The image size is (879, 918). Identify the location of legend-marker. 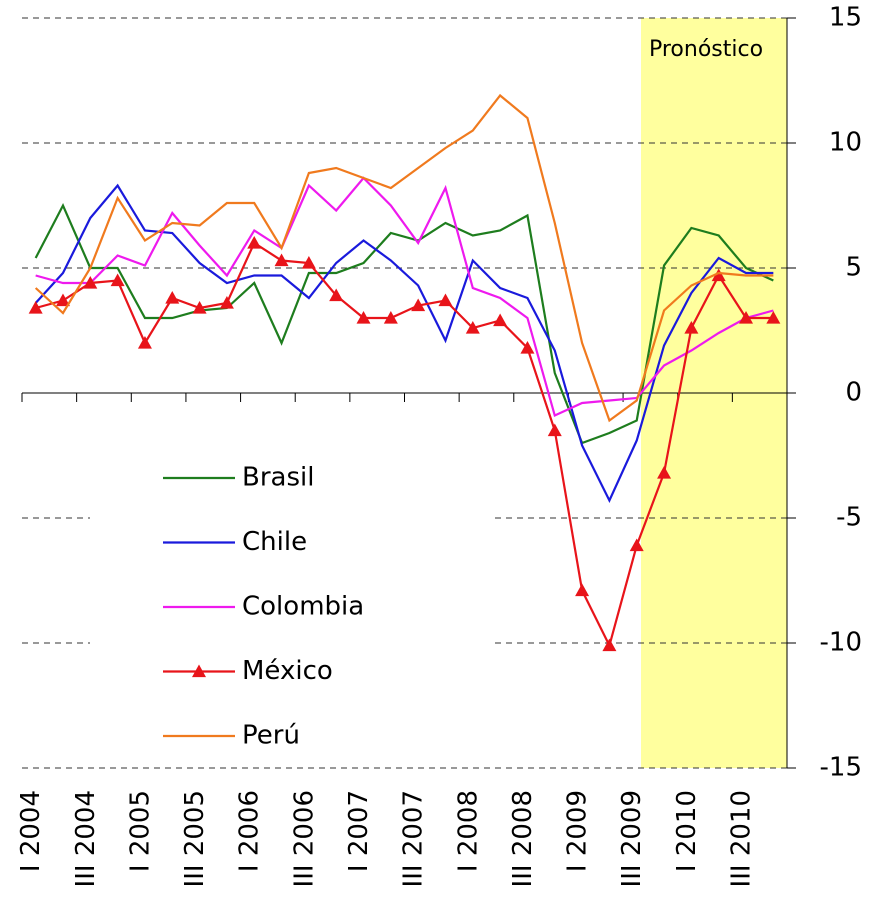
(199, 671).